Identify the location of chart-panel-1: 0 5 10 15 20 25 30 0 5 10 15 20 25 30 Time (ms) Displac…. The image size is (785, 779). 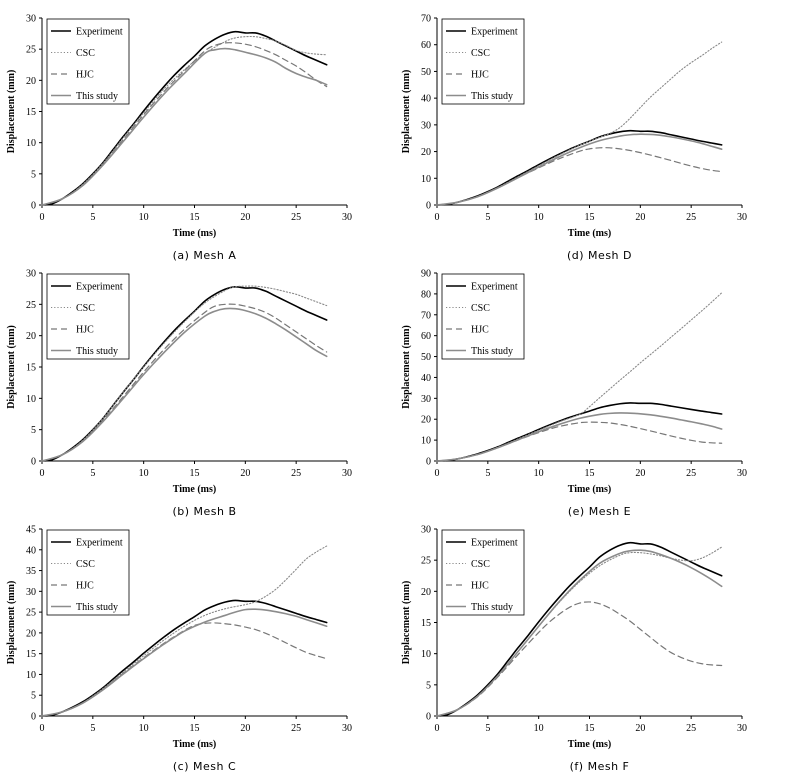
(179, 138).